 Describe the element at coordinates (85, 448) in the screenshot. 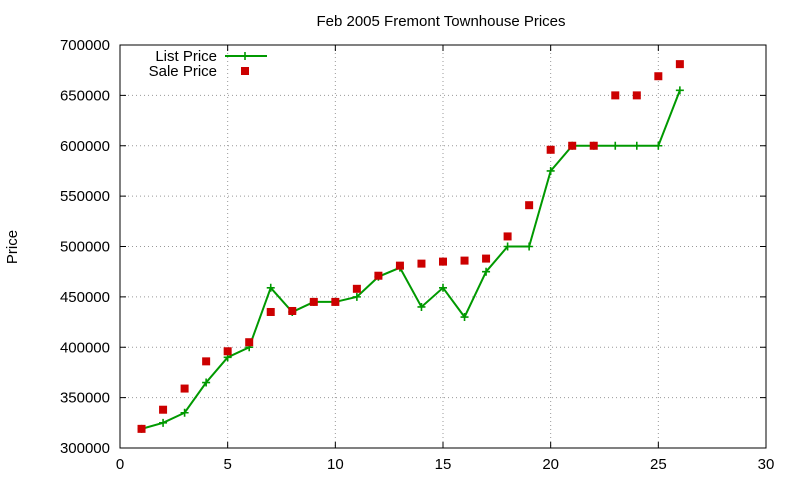

I see `y-tick-label: 300000` at that location.